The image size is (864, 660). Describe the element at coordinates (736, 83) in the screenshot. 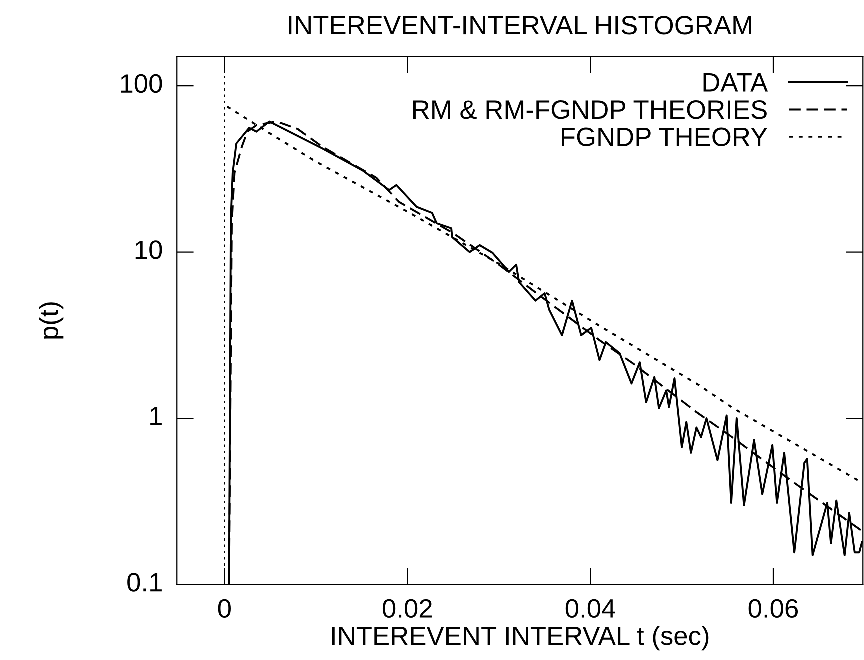

I see `legend-label: DATA` at that location.